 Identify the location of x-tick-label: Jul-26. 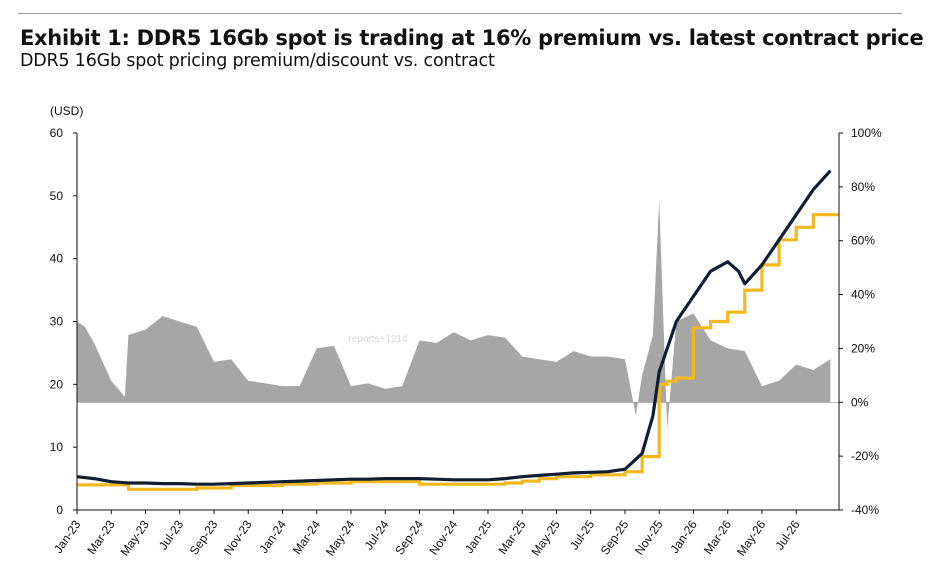
(787, 534).